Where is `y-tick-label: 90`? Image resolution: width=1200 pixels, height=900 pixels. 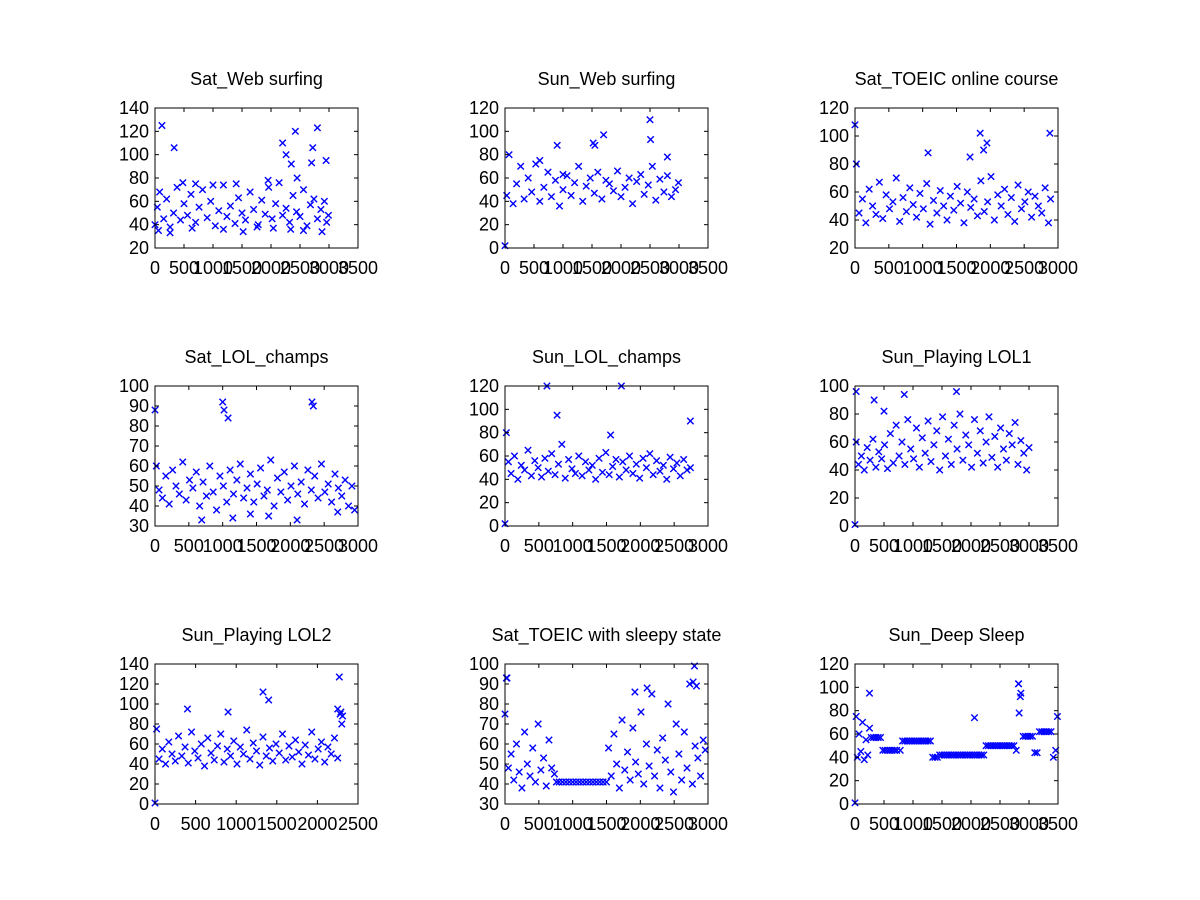 y-tick-label: 90 is located at coordinates (139, 406).